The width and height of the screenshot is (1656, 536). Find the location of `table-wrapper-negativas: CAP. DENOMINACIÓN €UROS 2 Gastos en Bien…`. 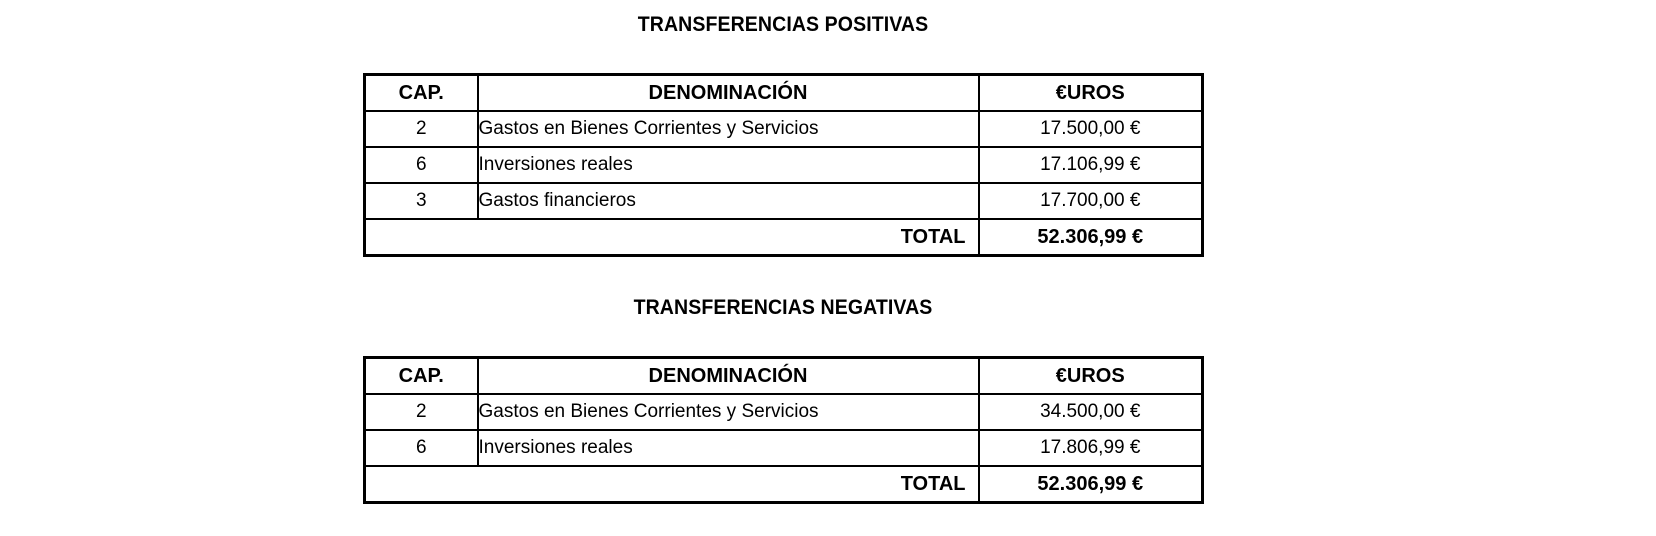

table-wrapper-negativas: CAP. DENOMINACIÓN €UROS 2 Gastos en Bien… is located at coordinates (783, 430).